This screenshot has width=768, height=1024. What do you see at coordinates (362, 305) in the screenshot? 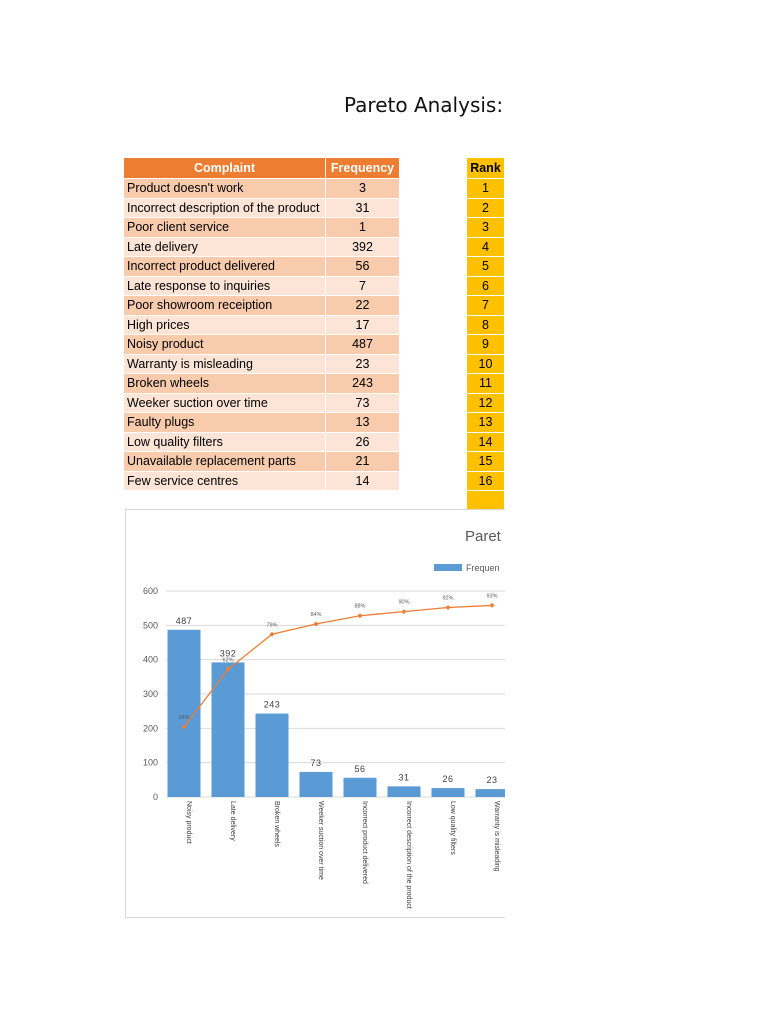
I see `frequency-cell: 22` at bounding box center [362, 305].